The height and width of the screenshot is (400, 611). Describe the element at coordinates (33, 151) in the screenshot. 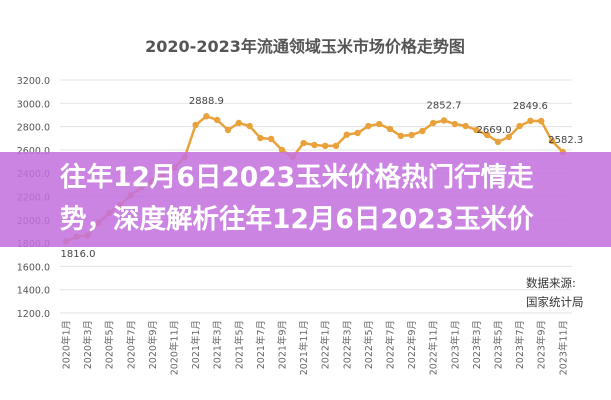

I see `y-tick-label: 2600.0` at that location.